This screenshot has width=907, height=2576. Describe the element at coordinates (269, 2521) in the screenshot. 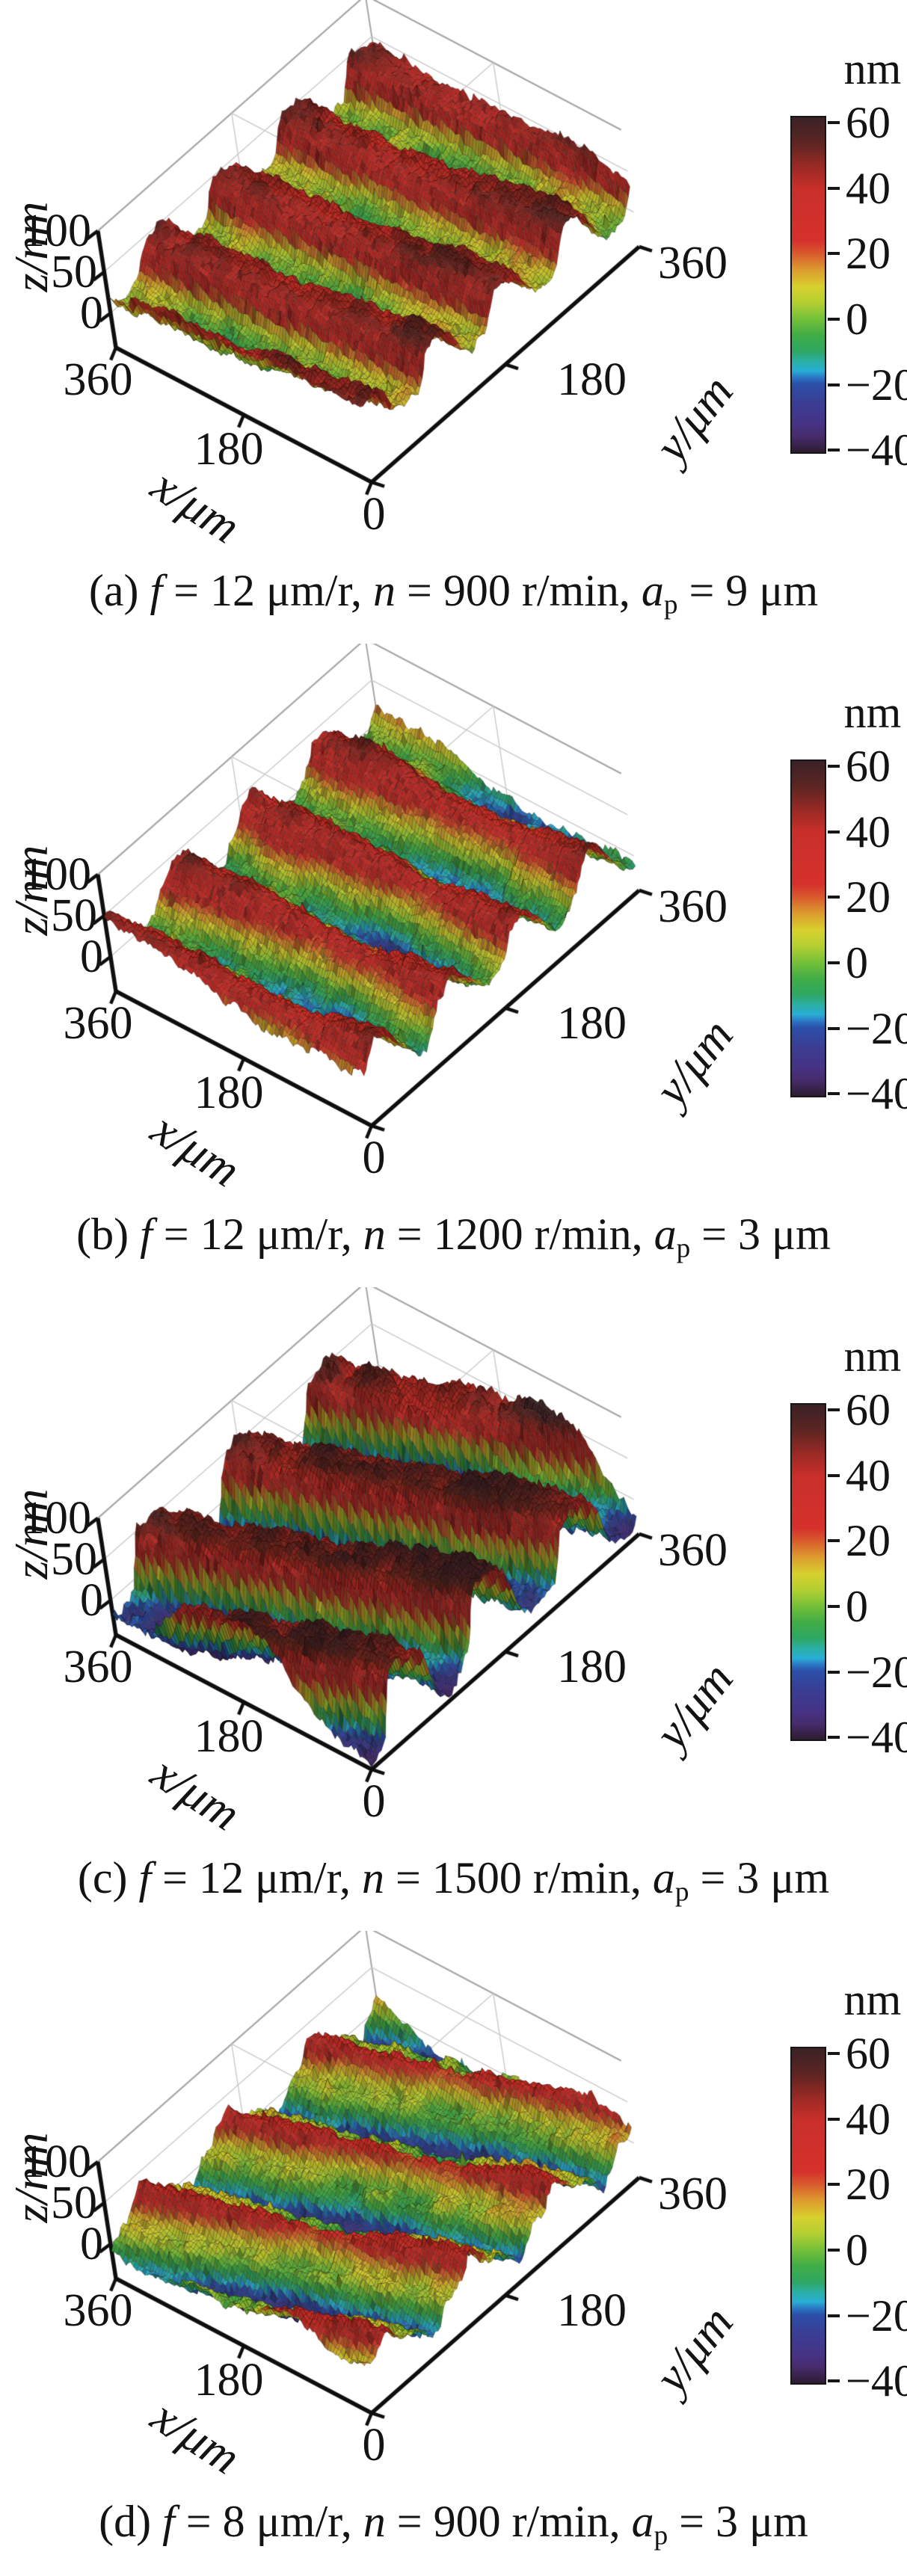

I see `caption-part: = 8 μm/r,` at that location.